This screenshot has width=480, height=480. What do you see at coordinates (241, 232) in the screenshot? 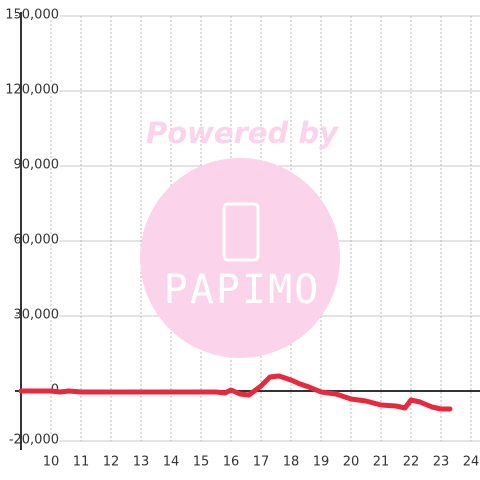
I see `watermark-icon` at bounding box center [241, 232].